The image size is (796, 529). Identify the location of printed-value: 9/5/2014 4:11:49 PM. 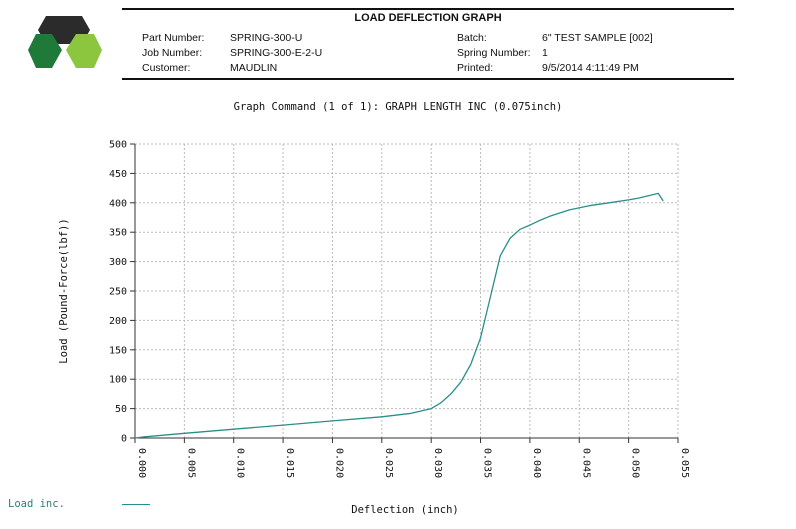
(590, 68).